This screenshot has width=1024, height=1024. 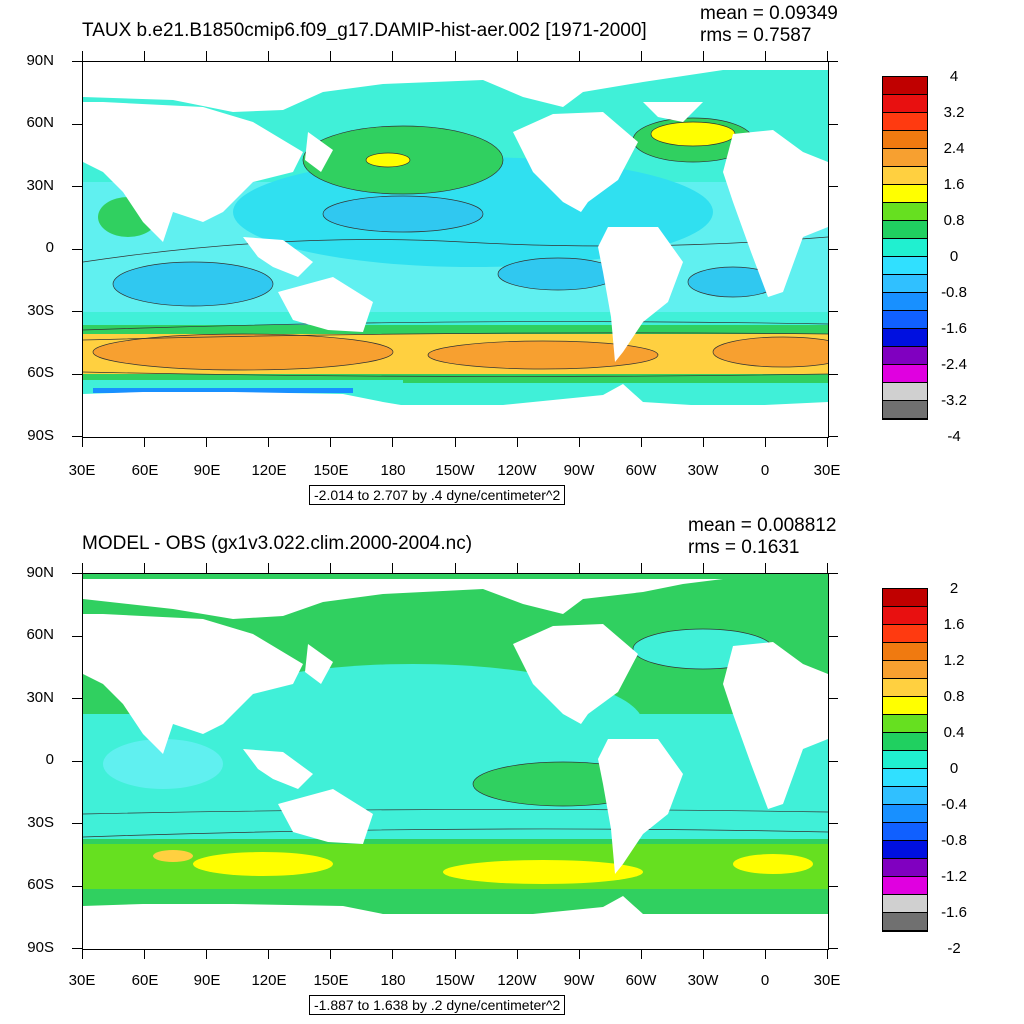 I want to click on panel-1-lon-label: 90E, so click(x=207, y=470).